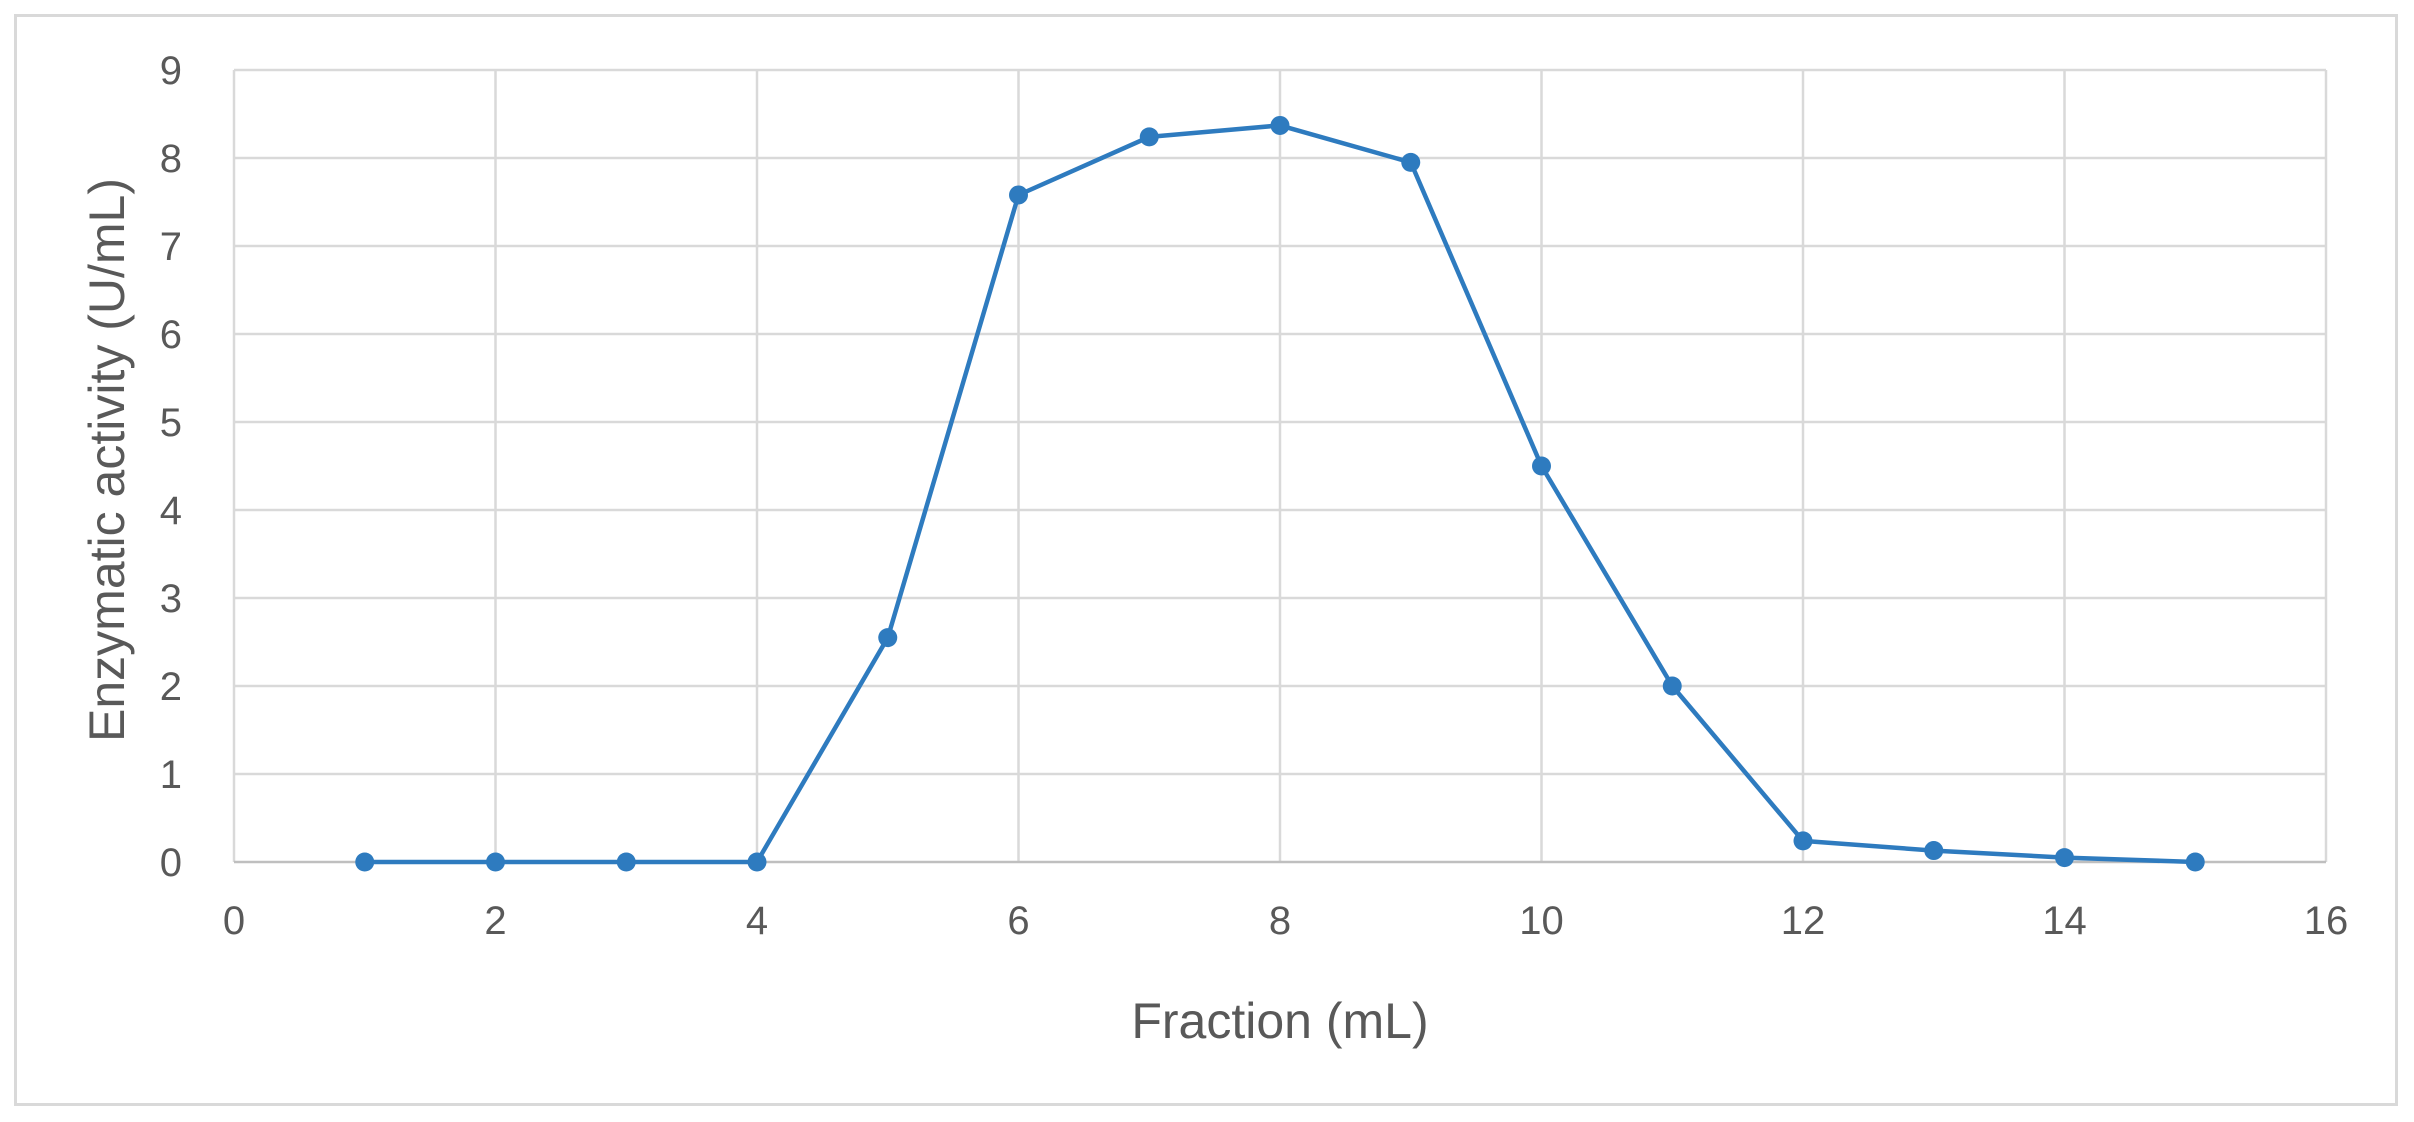 This screenshot has width=2414, height=1122. What do you see at coordinates (1279, 1021) in the screenshot?
I see `x-axis-title: Fraction (mL)` at bounding box center [1279, 1021].